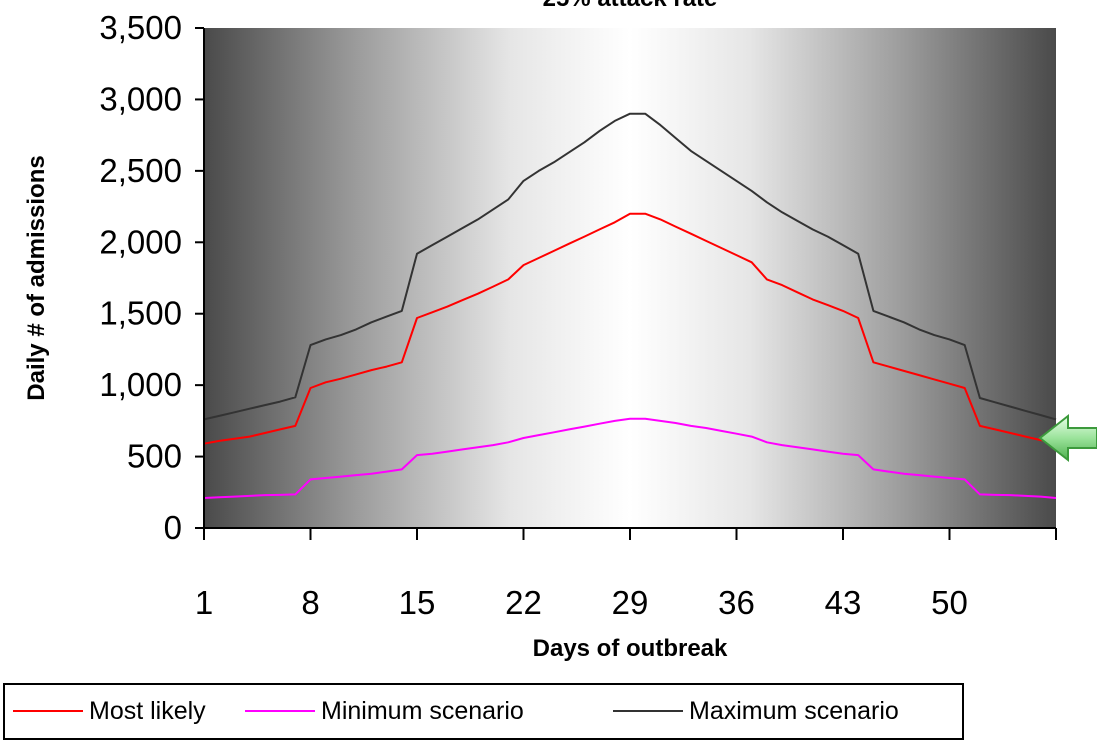 Image resolution: width=1097 pixels, height=748 pixels. Describe the element at coordinates (140, 170) in the screenshot. I see `y-tick-label: 2,500` at that location.